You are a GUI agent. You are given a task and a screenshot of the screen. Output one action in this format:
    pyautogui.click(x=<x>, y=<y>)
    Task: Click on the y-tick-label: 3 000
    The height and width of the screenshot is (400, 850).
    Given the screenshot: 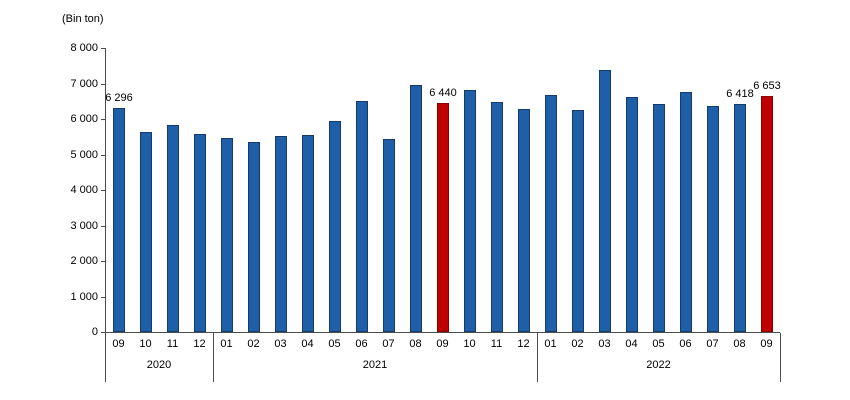 What is the action you would take?
    pyautogui.click(x=84, y=226)
    